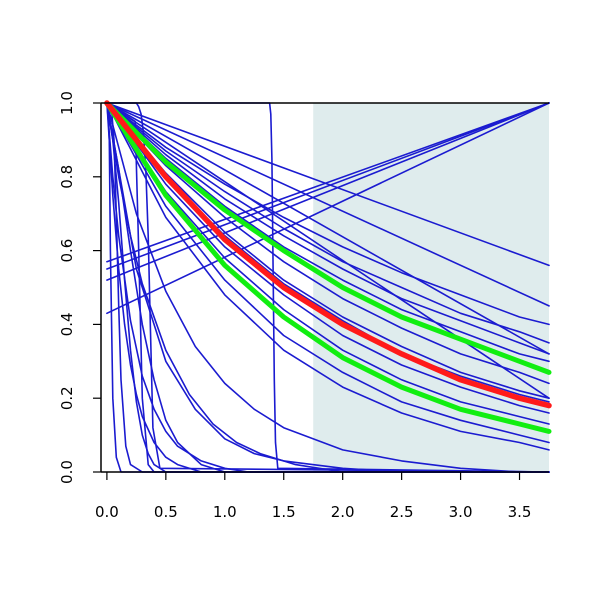 The height and width of the screenshot is (600, 600). What do you see at coordinates (520, 512) in the screenshot?
I see `x-tick-label-7: 3.5` at bounding box center [520, 512].